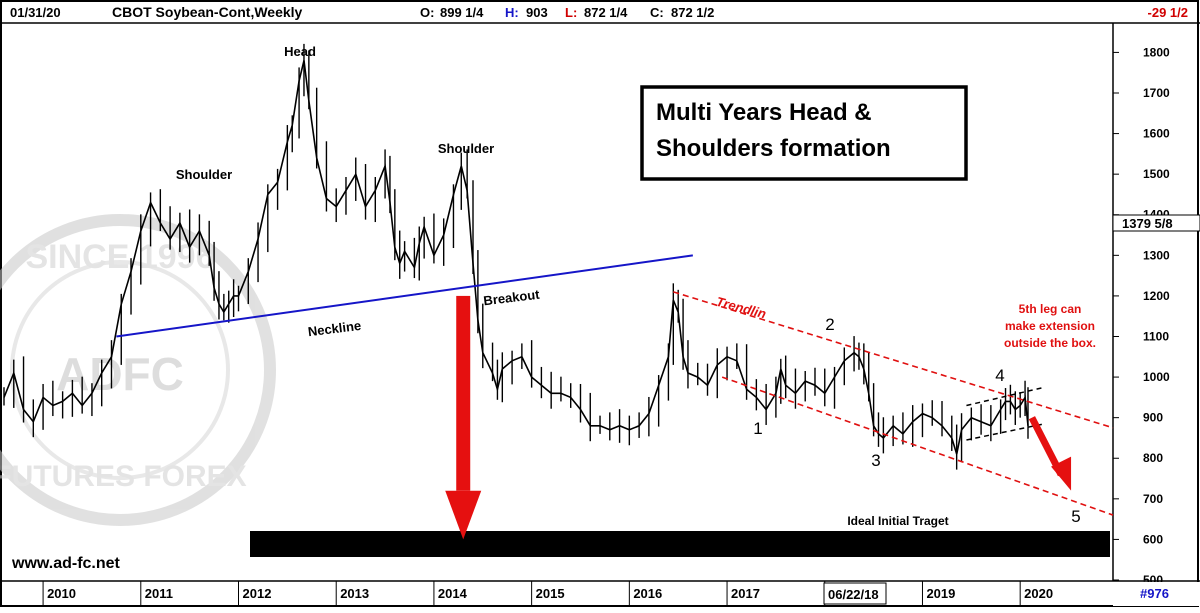 This screenshot has height=613, width=1200. I want to click on y-tick-label: 800, so click(1153, 458).